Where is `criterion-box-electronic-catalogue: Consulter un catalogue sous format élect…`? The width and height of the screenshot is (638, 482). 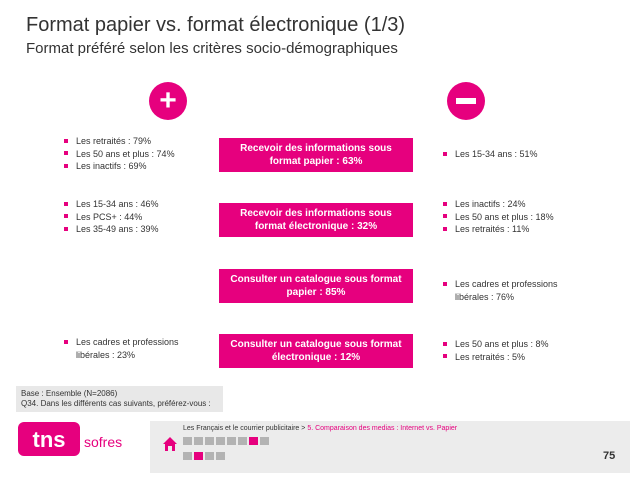
criterion-box-electronic-catalogue: Consulter un catalogue sous format élect… is located at coordinates (316, 351).